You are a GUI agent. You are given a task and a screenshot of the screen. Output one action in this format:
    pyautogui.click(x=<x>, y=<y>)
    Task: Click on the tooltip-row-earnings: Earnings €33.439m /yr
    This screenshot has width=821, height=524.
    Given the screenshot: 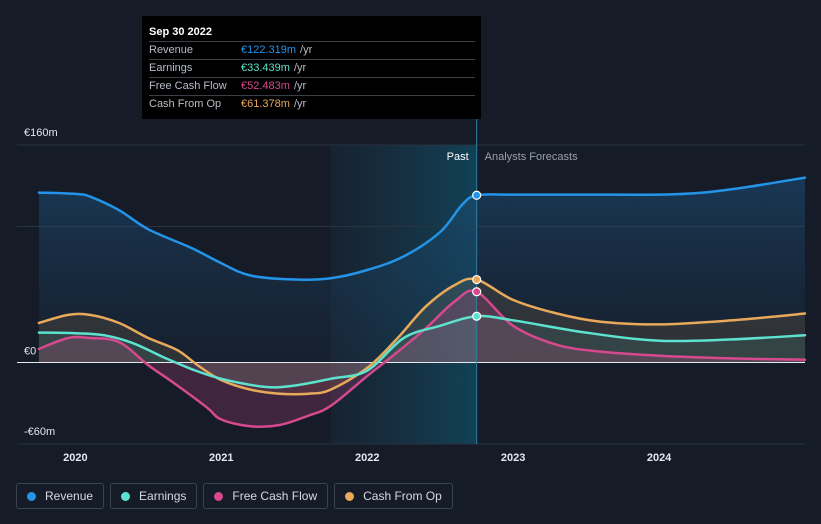 What is the action you would take?
    pyautogui.click(x=312, y=68)
    